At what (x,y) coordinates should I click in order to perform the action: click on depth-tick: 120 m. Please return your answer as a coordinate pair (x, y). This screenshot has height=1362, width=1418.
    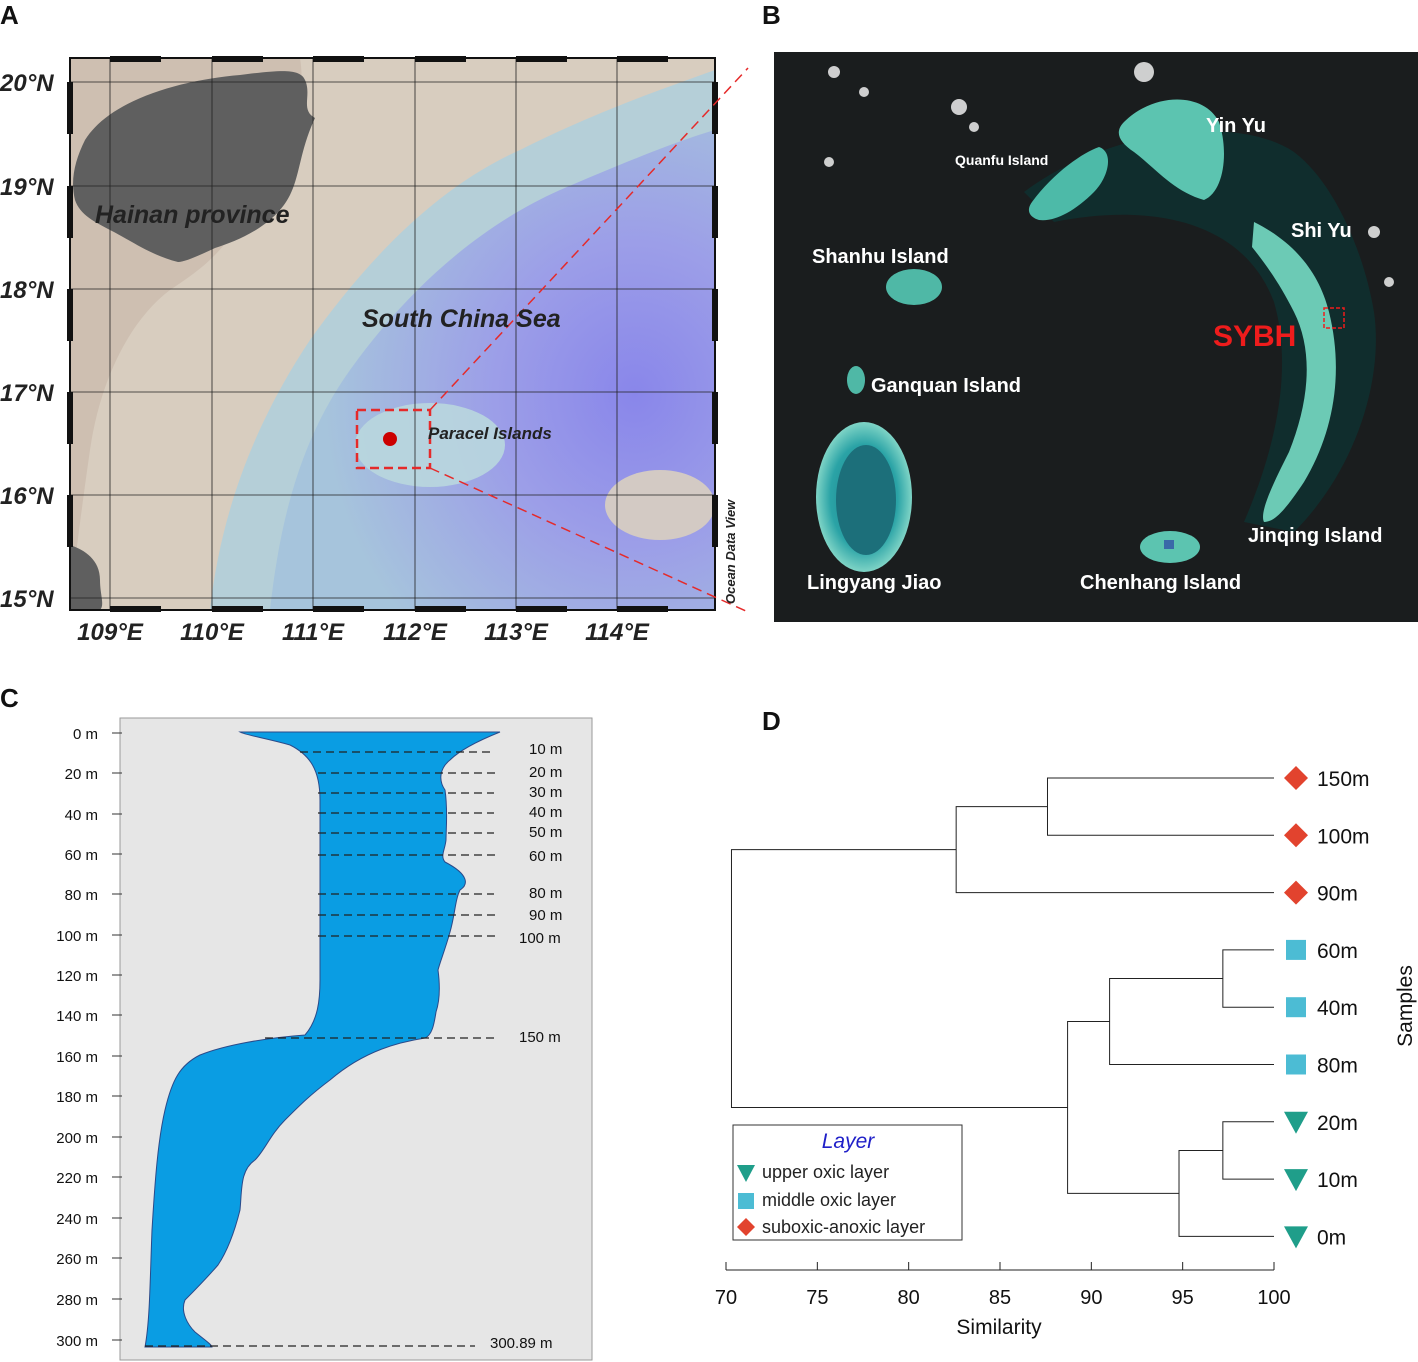
    Looking at the image, I should click on (77, 976).